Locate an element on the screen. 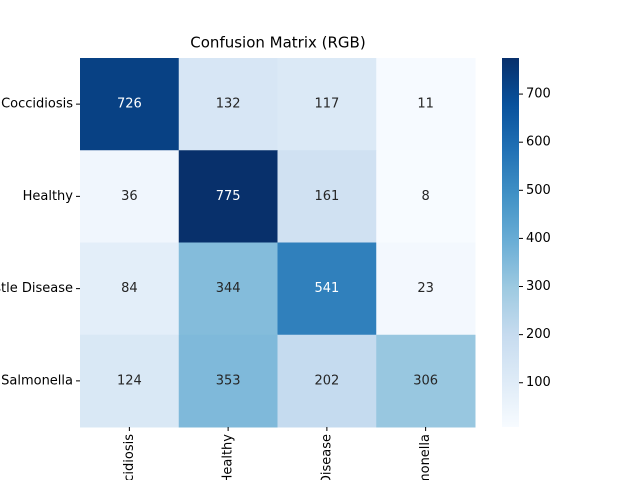  cell-label: 726 is located at coordinates (129, 104).